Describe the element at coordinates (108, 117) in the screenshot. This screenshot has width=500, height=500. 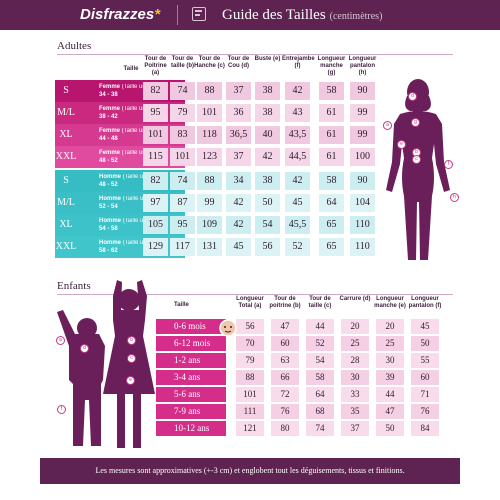
I see `size-range: 38 - 42` at that location.